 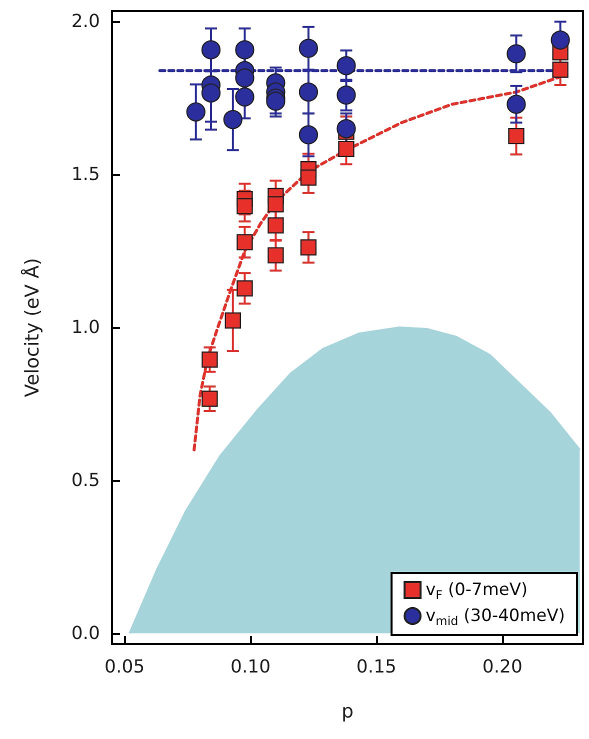 I want to click on y-tick-label: 2.0, so click(x=85, y=21).